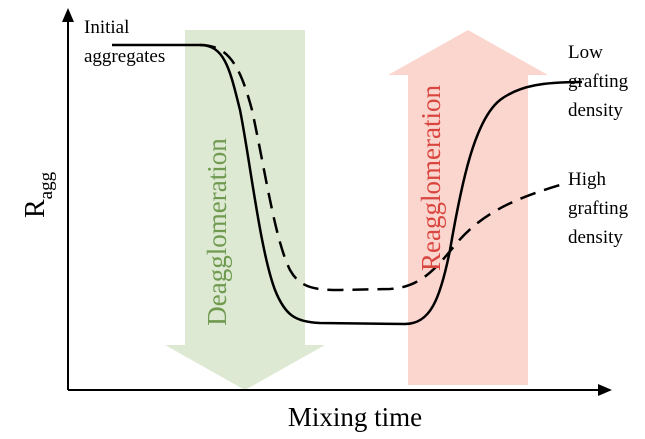 The width and height of the screenshot is (645, 439). I want to click on arrow-label: Reagglomeration, so click(431, 178).